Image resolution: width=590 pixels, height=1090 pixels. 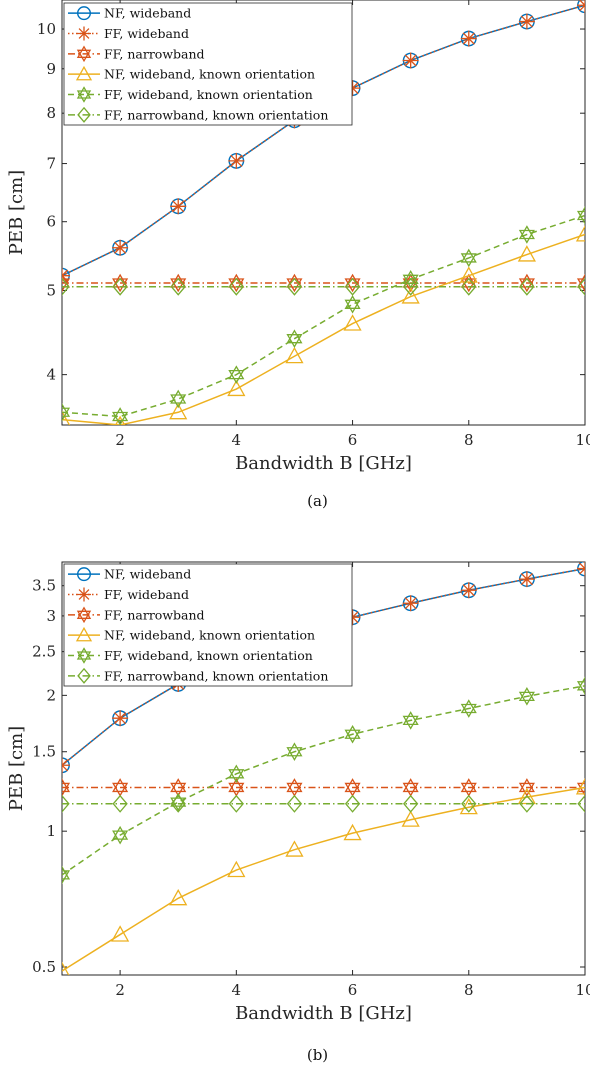 What do you see at coordinates (51, 222) in the screenshot?
I see `y-tick-label: 6` at bounding box center [51, 222].